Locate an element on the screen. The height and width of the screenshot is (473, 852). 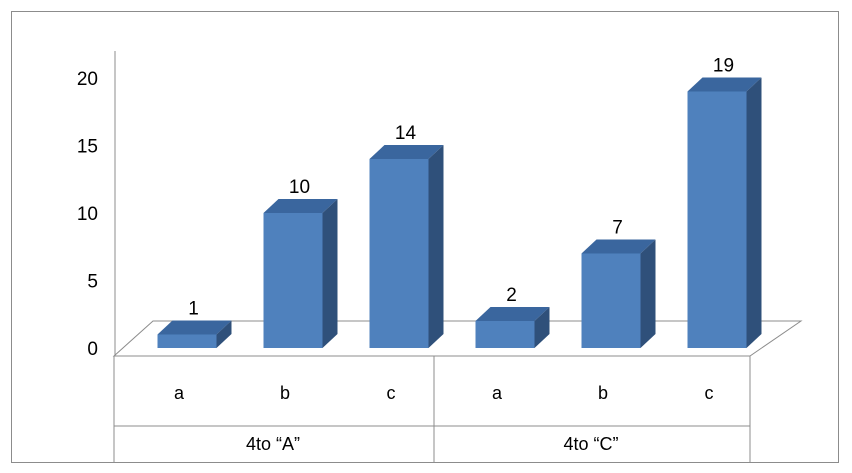
y-tick-label: 10 is located at coordinates (87, 214).